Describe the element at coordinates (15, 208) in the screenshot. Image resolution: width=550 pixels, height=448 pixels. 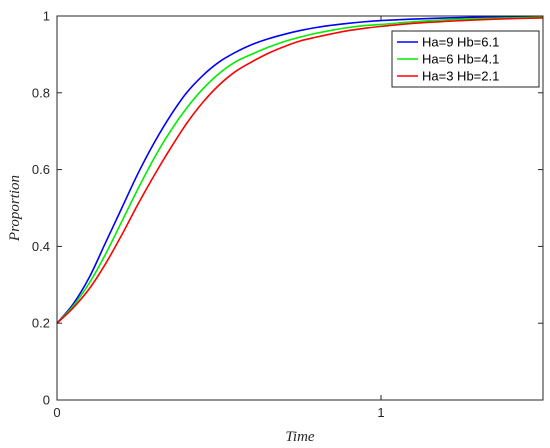
I see `y-axis-label: Proportion` at that location.